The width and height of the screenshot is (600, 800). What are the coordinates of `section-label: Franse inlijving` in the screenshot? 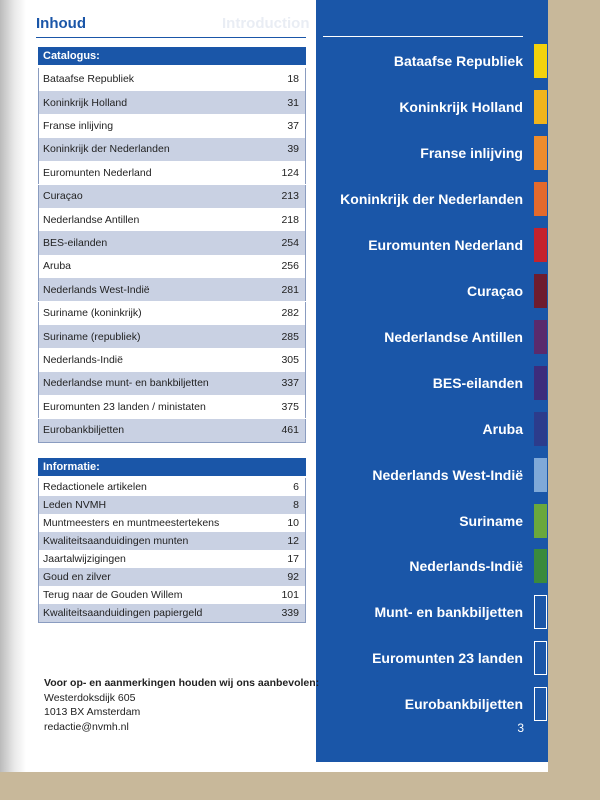 It's located at (471, 152).